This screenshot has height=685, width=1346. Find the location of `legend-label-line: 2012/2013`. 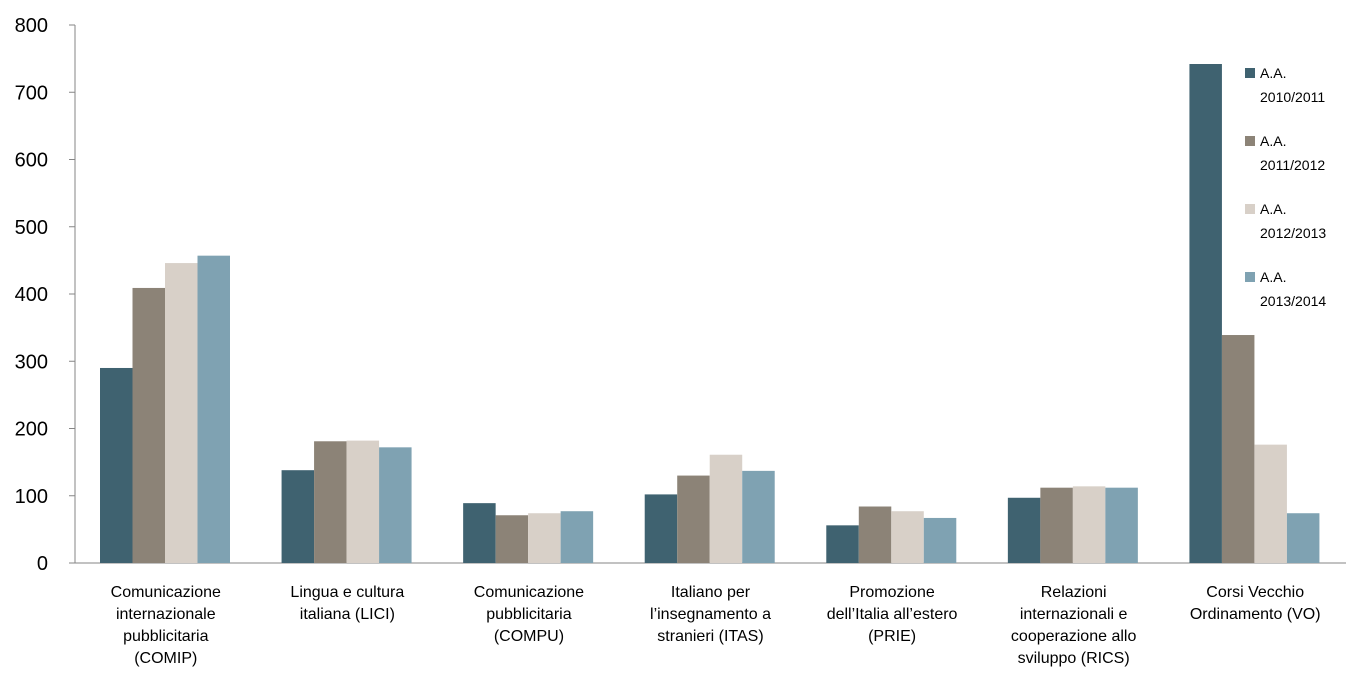

legend-label-line: 2012/2013 is located at coordinates (1293, 233).